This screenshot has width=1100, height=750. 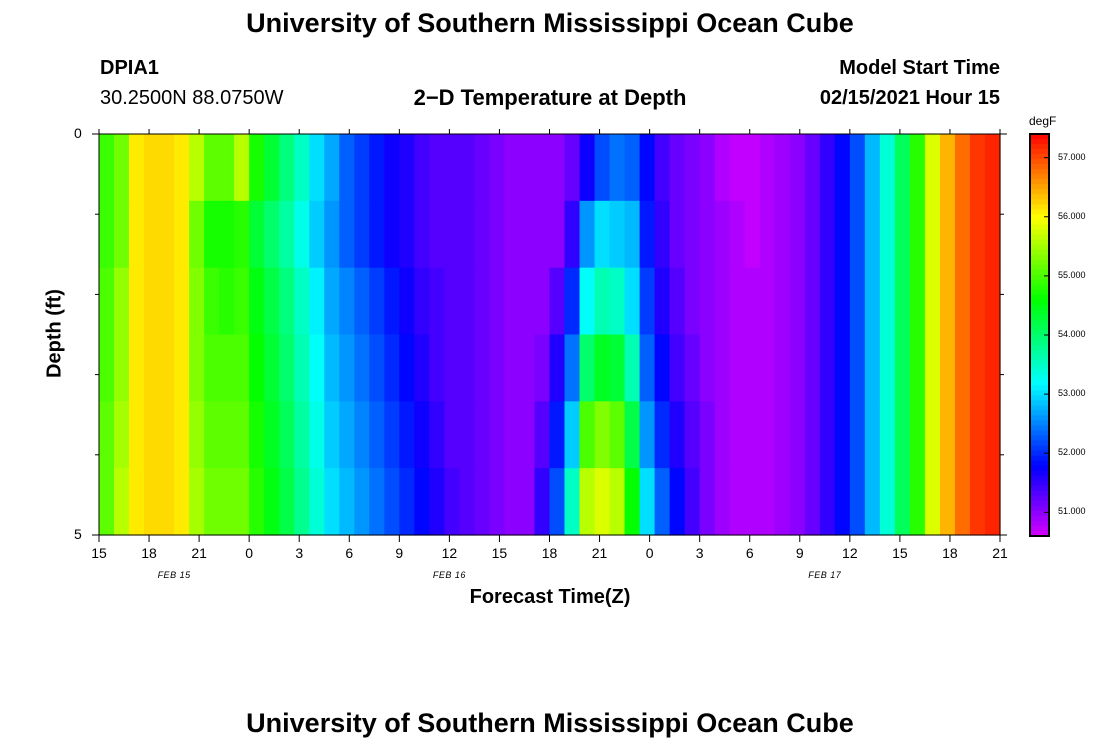 I want to click on model-start-value: 02/15/2021 Hour 15, so click(x=909, y=98).